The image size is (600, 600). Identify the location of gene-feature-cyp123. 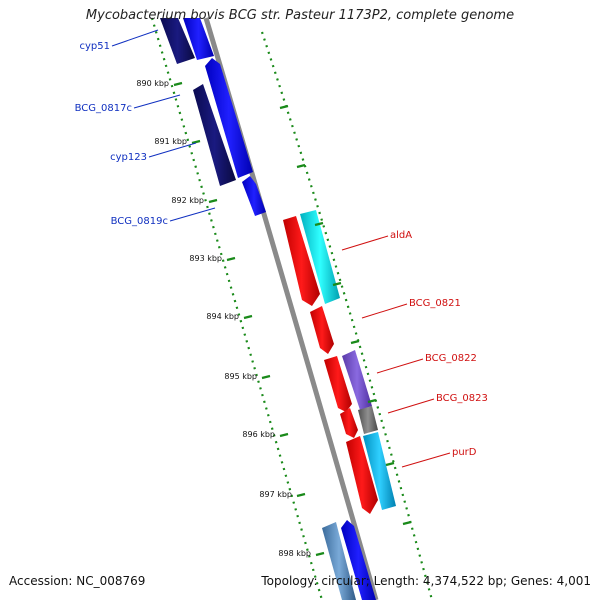
(229, 118).